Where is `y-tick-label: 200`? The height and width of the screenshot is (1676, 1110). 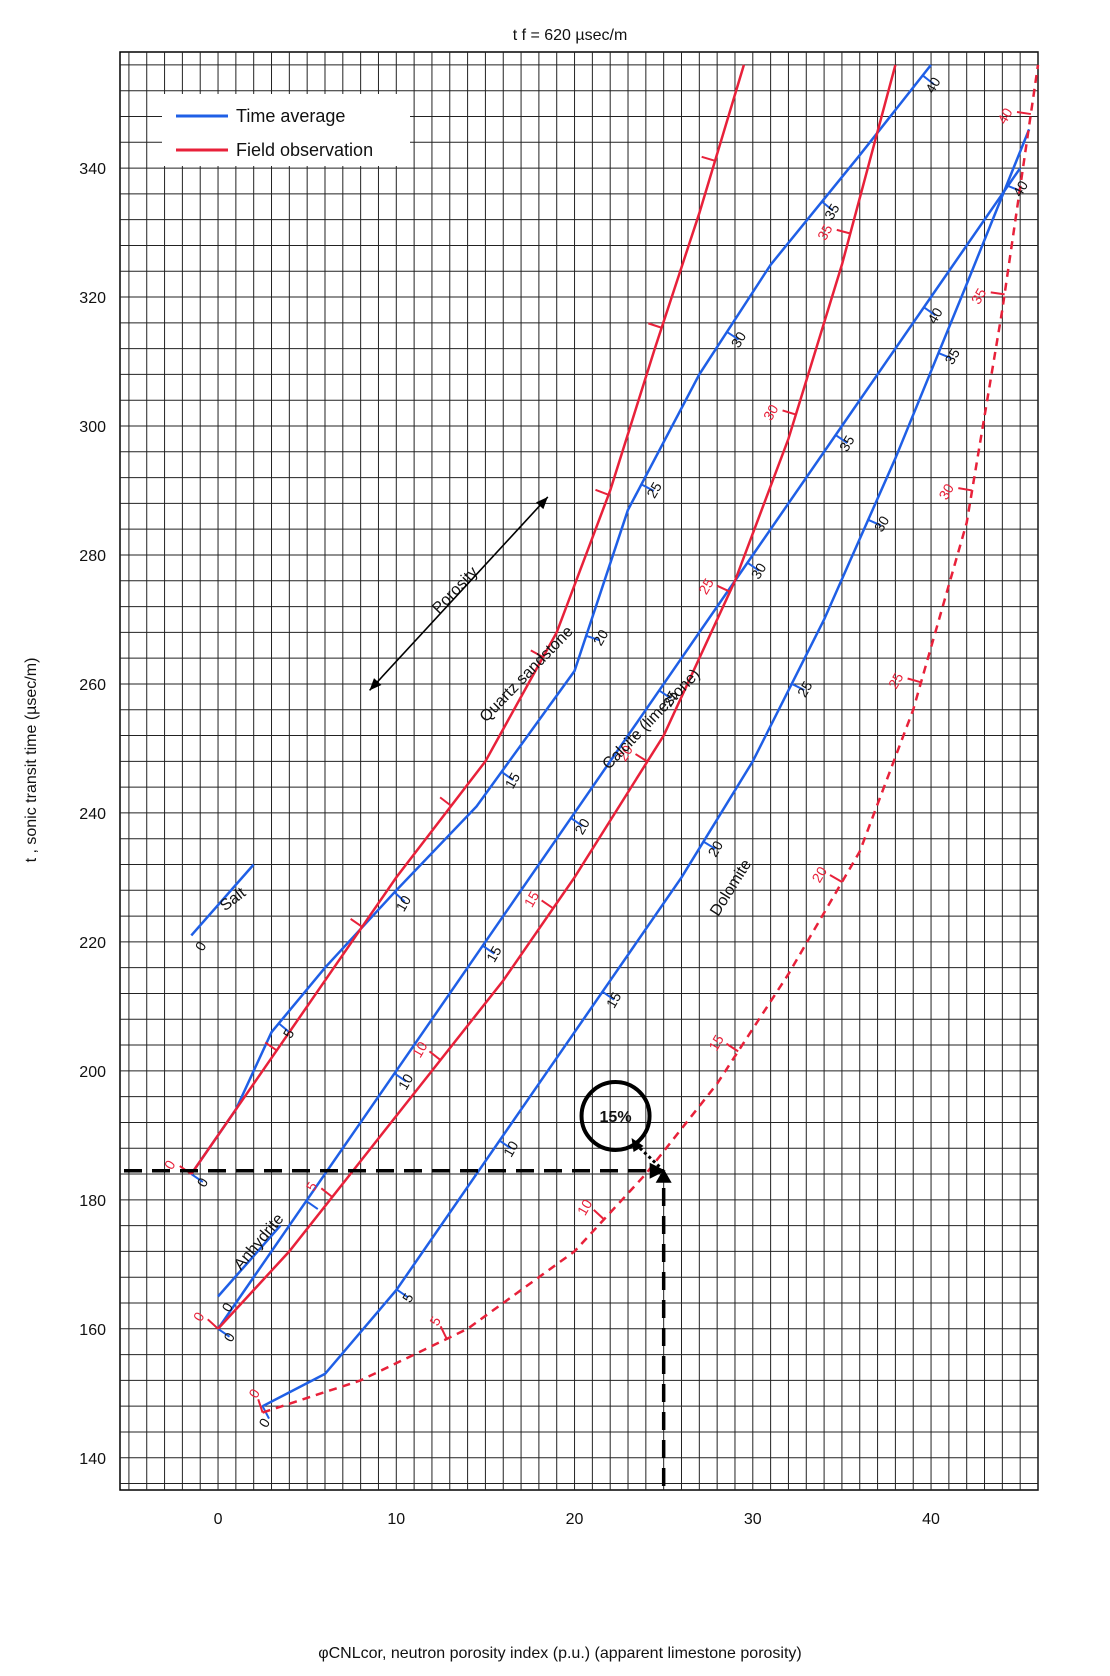
y-tick-label: 200 is located at coordinates (92, 1072).